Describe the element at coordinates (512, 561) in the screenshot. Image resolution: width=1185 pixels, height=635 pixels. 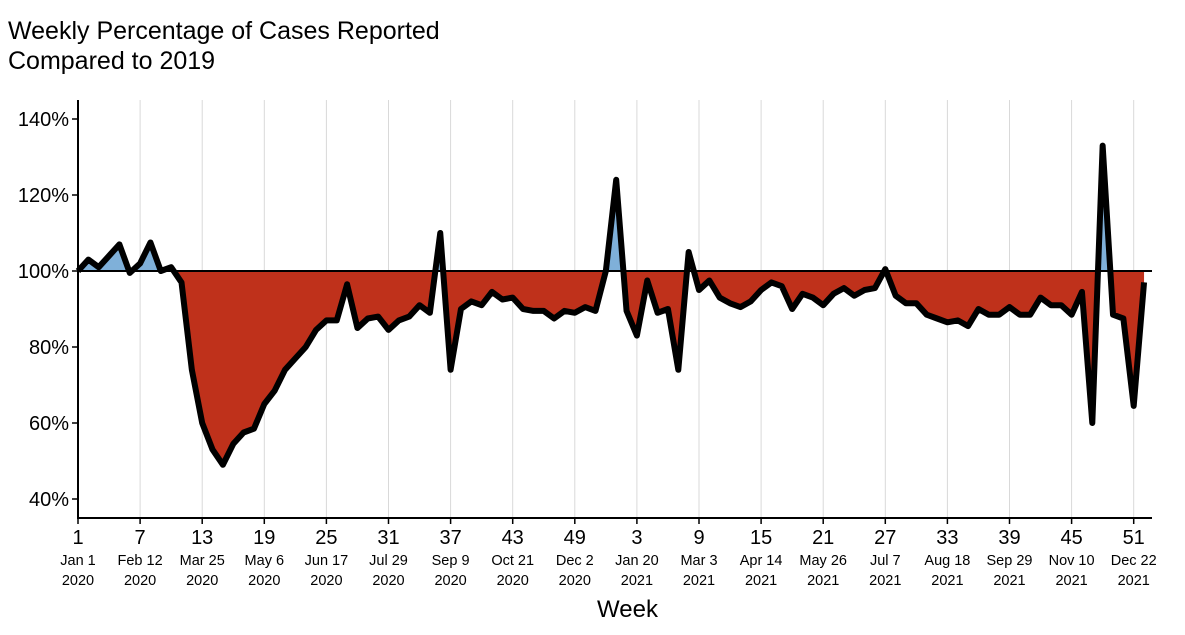
I see `x-tick-date: Oct 21` at that location.